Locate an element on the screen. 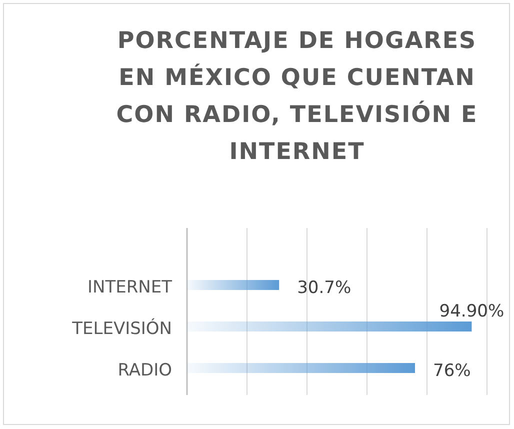 Image resolution: width=514 pixels, height=429 pixels. y-tick-label: TELEVISIÓN is located at coordinates (121, 329).